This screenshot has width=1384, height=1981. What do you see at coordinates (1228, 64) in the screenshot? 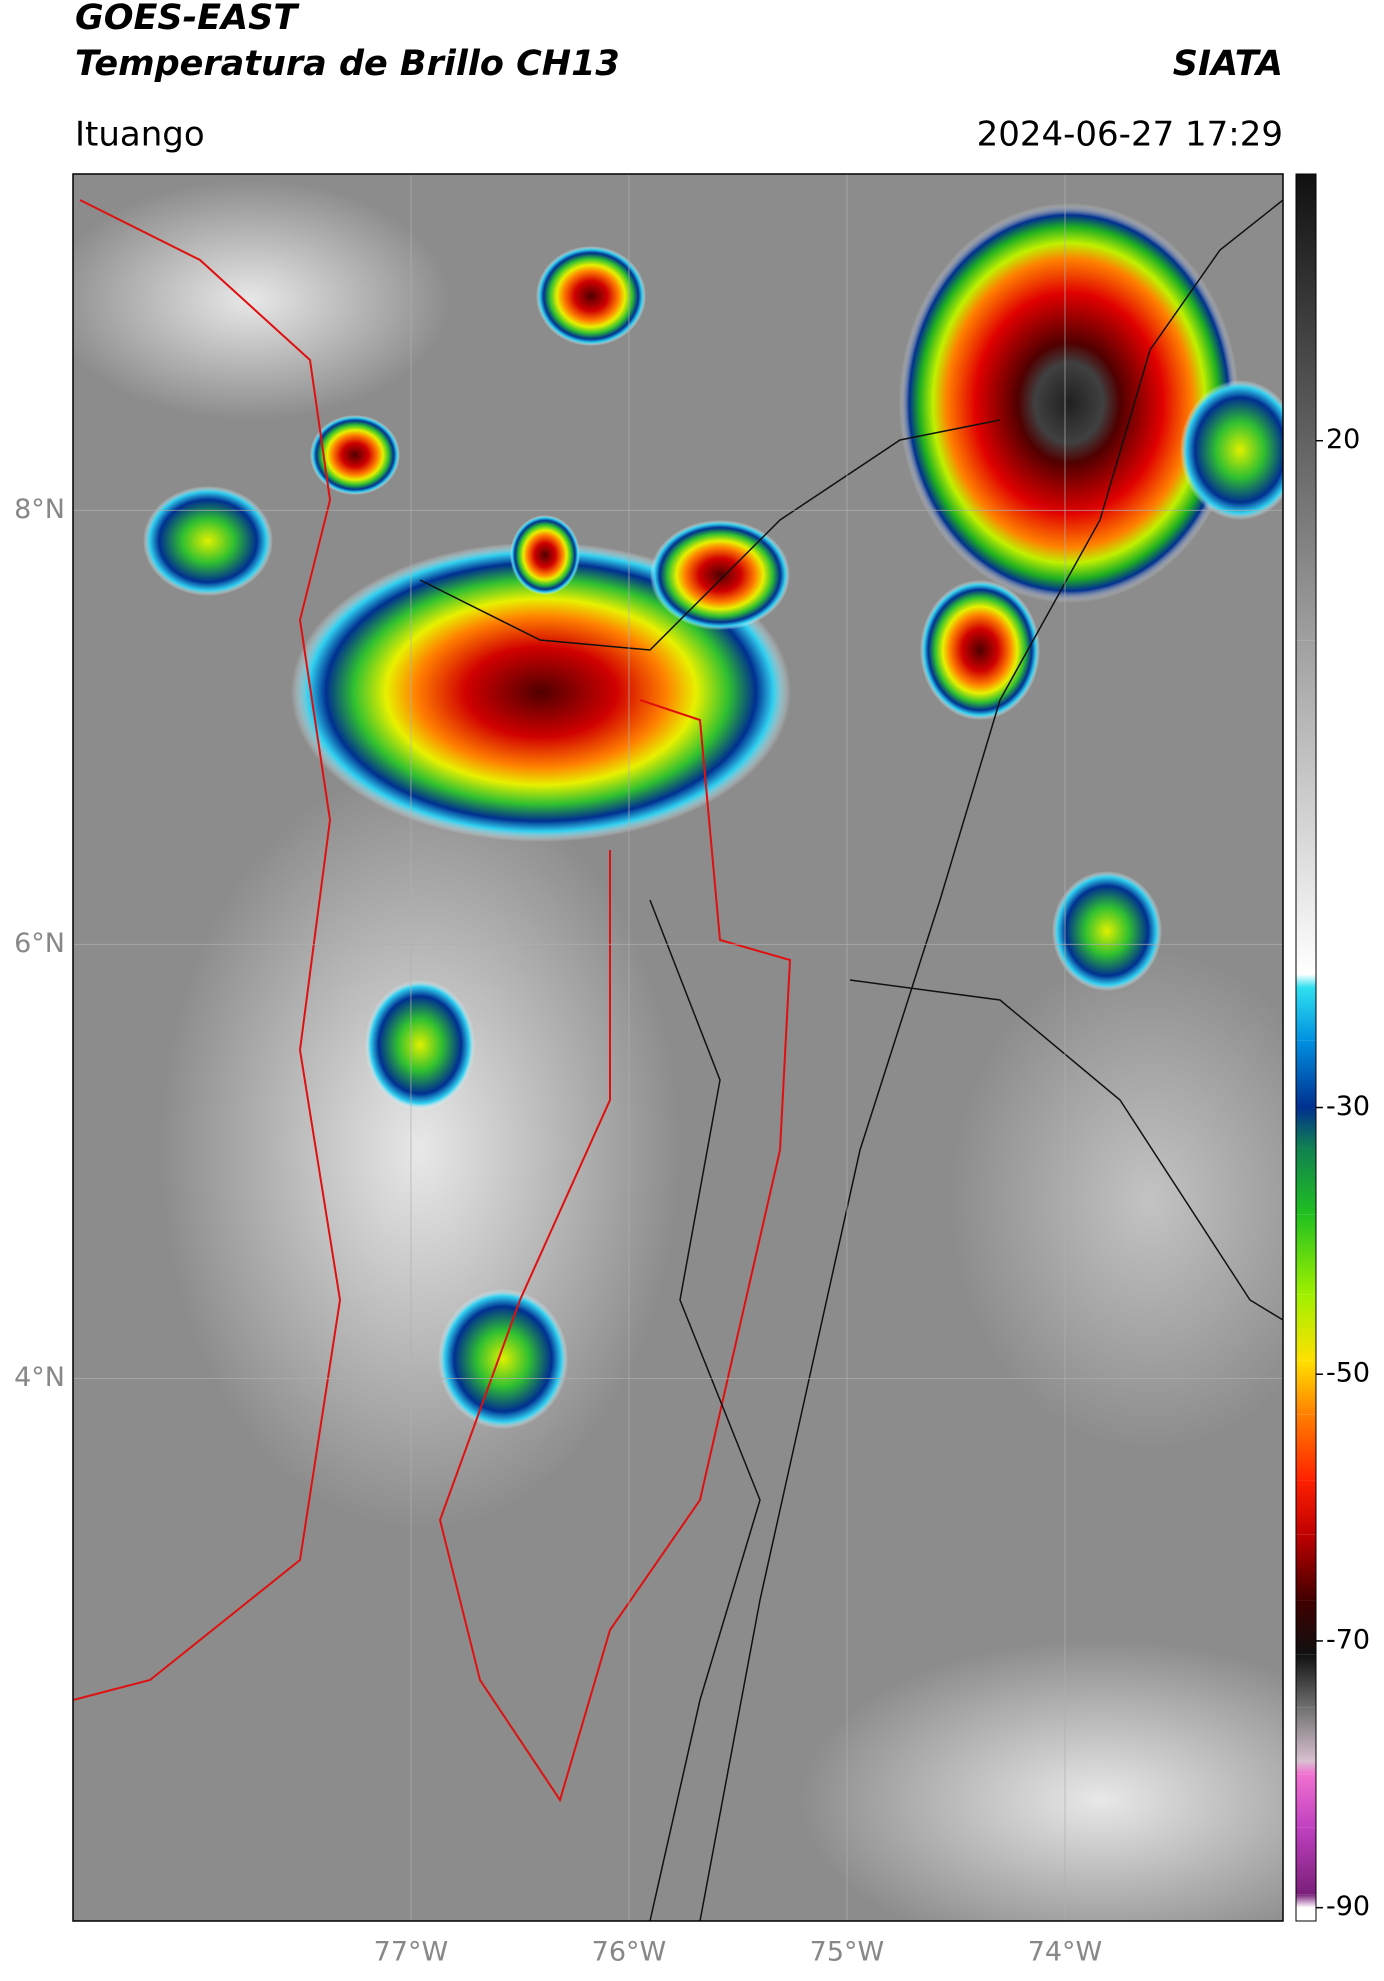
I see `source: SIATA` at bounding box center [1228, 64].